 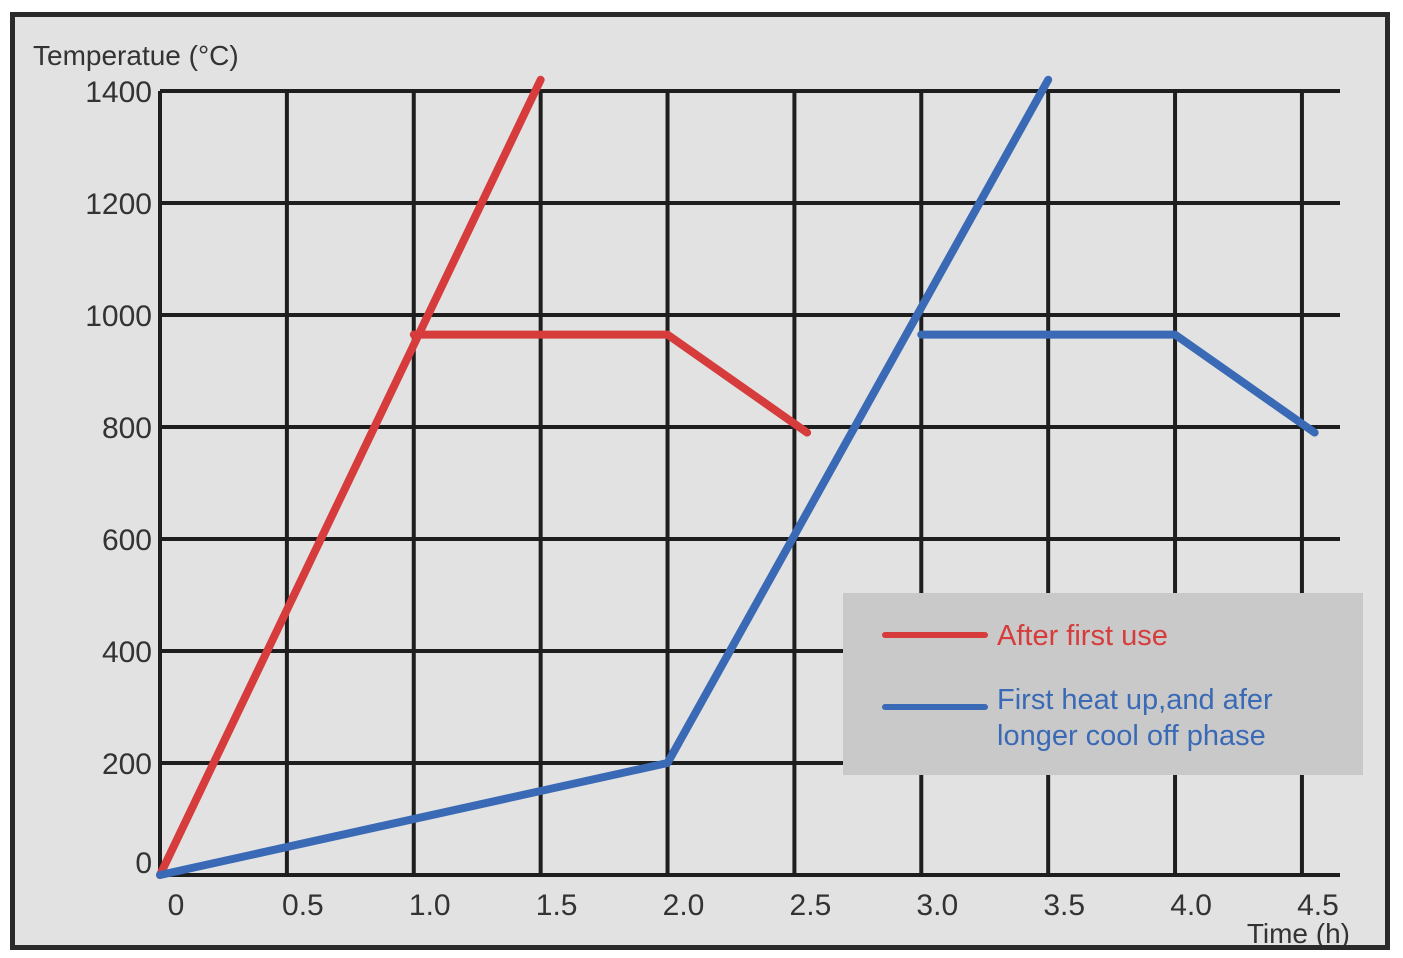 What do you see at coordinates (1064, 905) in the screenshot?
I see `x-tick-label: 3.5` at bounding box center [1064, 905].